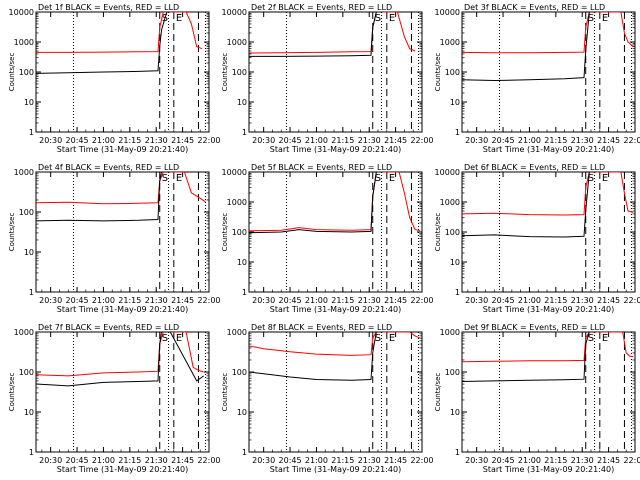  Describe the element at coordinates (534, 167) in the screenshot. I see `panel-title: Det 6f BLACK = Events, RED = LLD` at that location.